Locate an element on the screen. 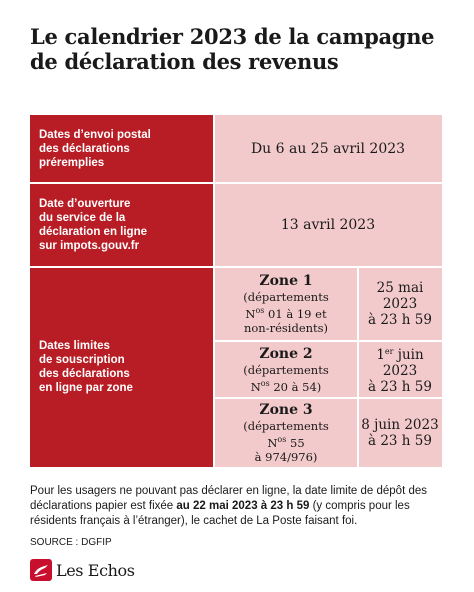 This screenshot has width=474, height=592. row-label-line: préremplies is located at coordinates (72, 163).